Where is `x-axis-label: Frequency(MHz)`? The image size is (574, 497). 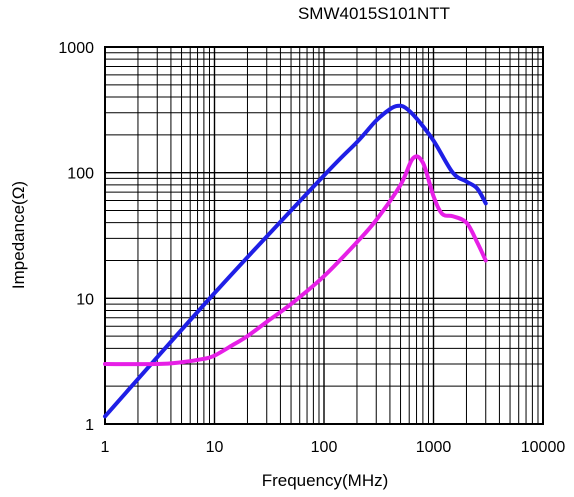 x-axis-label: Frequency(MHz) is located at coordinates (325, 480).